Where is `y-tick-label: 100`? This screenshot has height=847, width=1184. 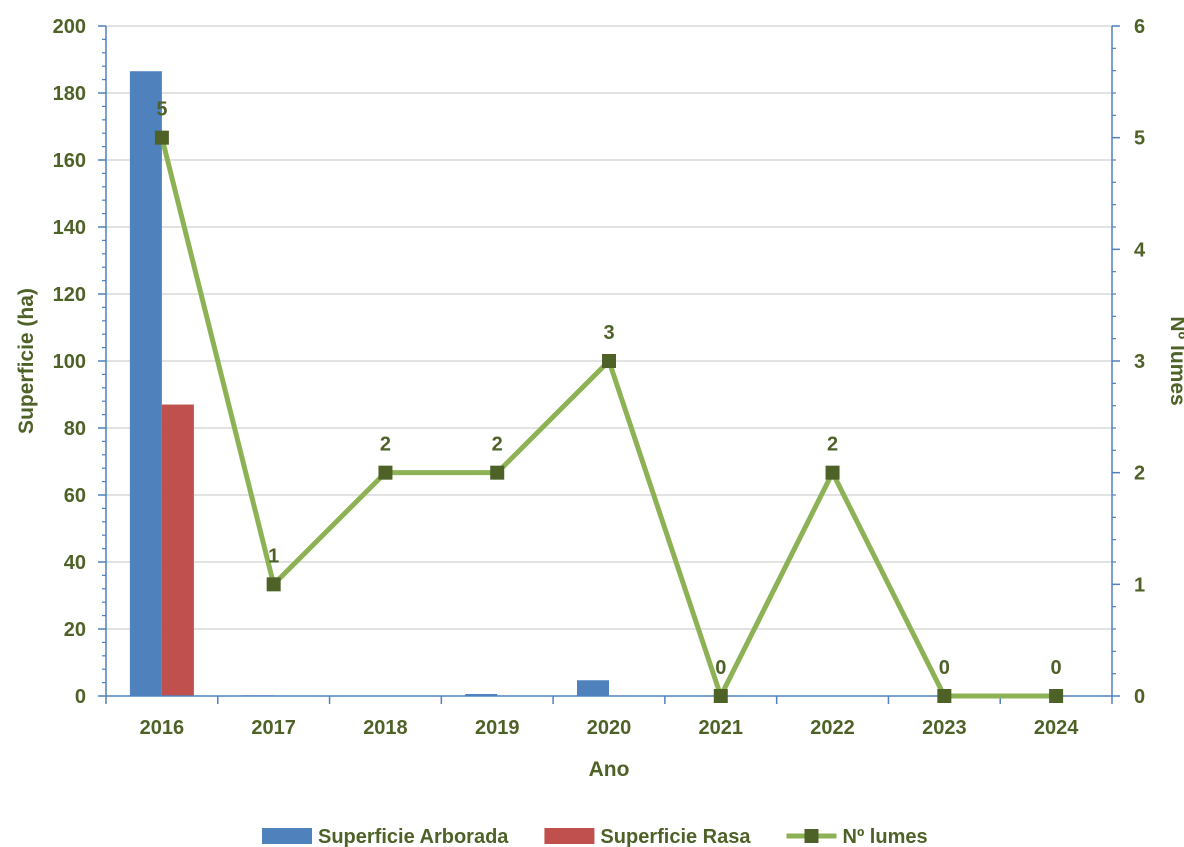
y-tick-label: 100 is located at coordinates (69, 362).